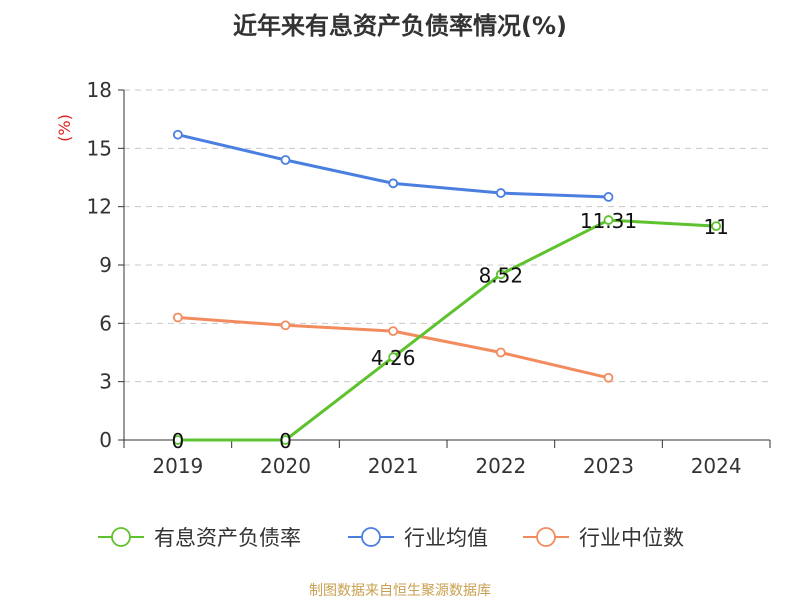  What do you see at coordinates (64, 128) in the screenshot?
I see `y-axis-label: (%)` at bounding box center [64, 128].